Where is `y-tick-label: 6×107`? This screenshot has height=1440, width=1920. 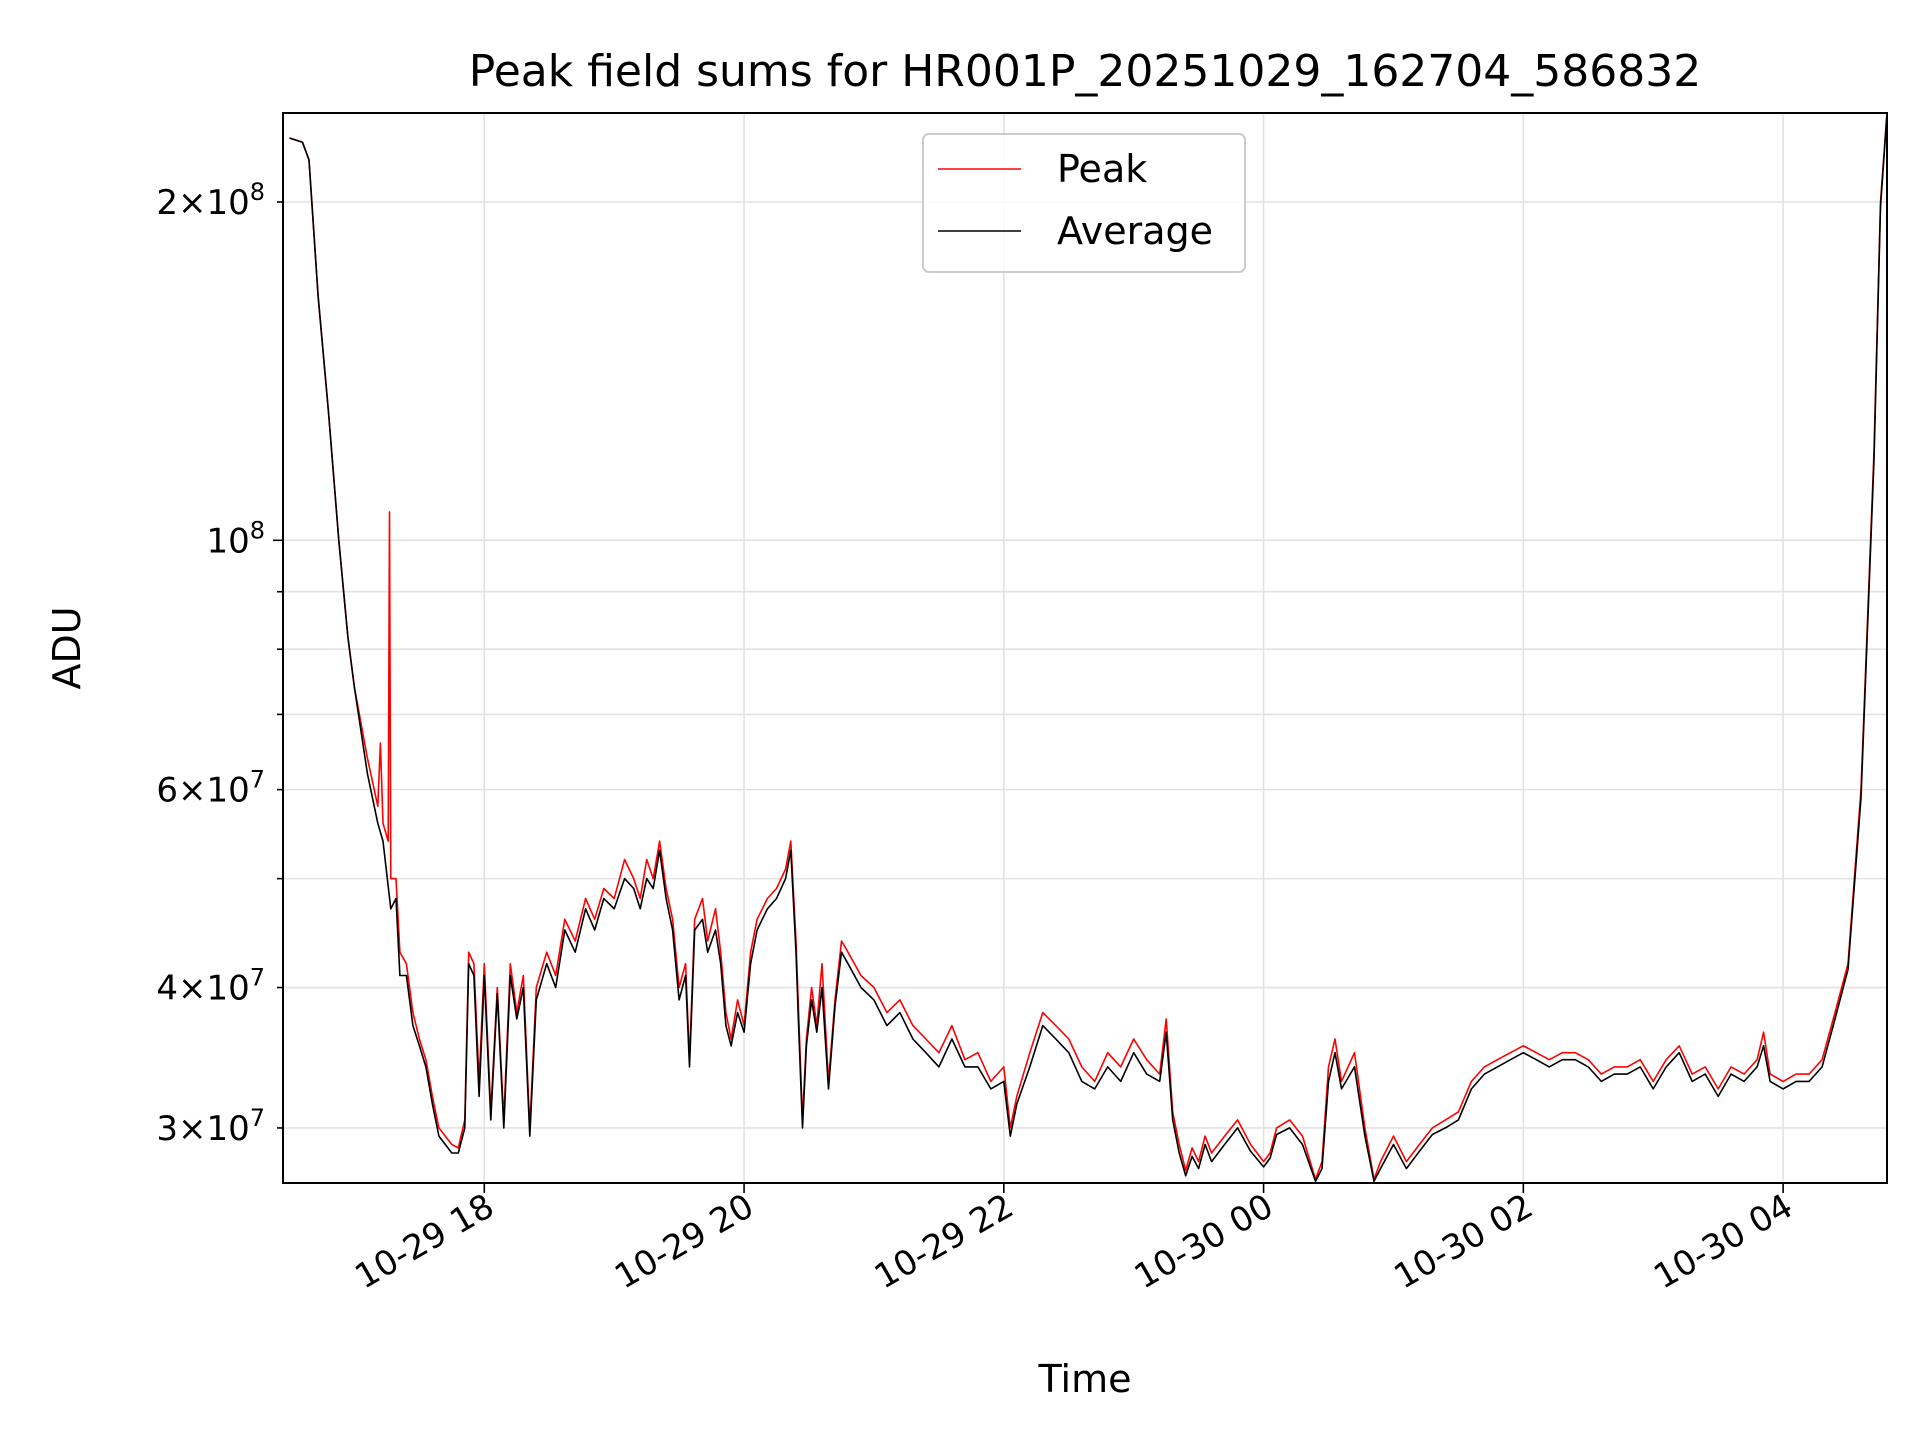 y-tick-label: 6×107 is located at coordinates (210, 788).